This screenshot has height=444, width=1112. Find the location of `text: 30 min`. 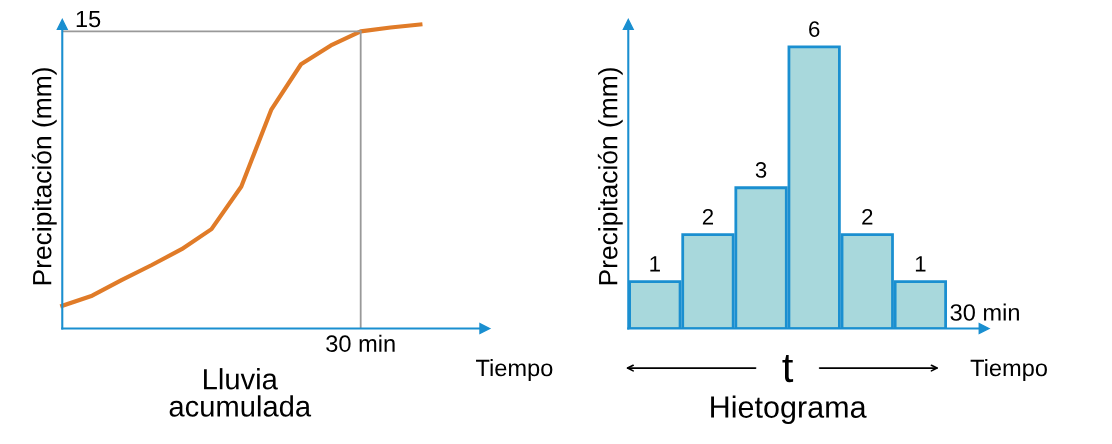

text: 30 min is located at coordinates (360, 343).